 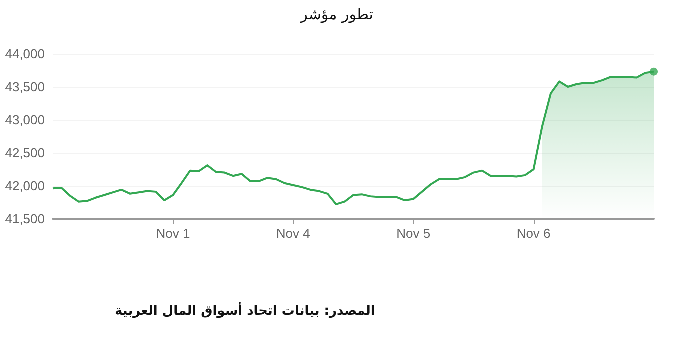 What do you see at coordinates (533, 233) in the screenshot?
I see `x-tick-label: Nov 6` at bounding box center [533, 233].